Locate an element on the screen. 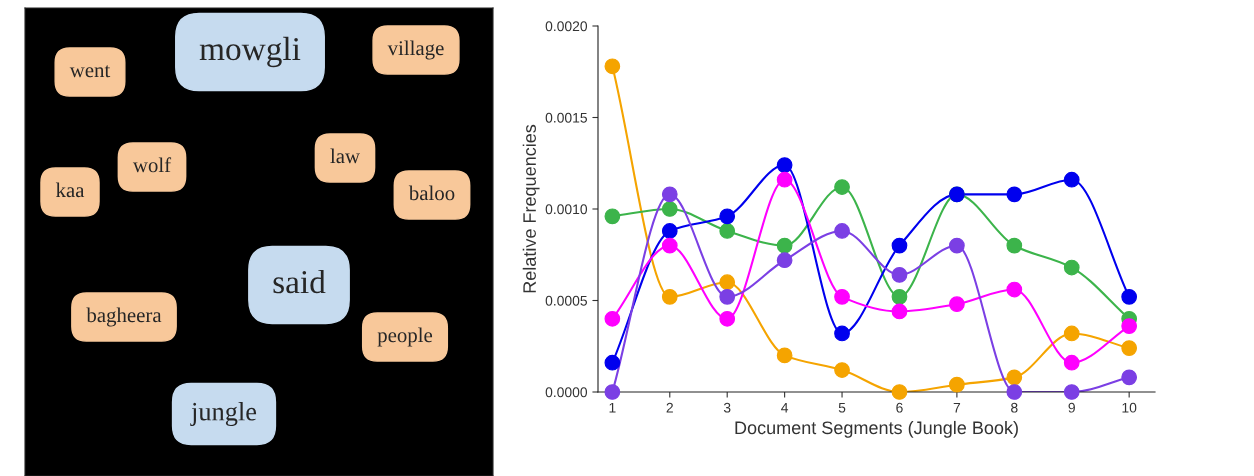  category-label: mowgli is located at coordinates (250, 52).